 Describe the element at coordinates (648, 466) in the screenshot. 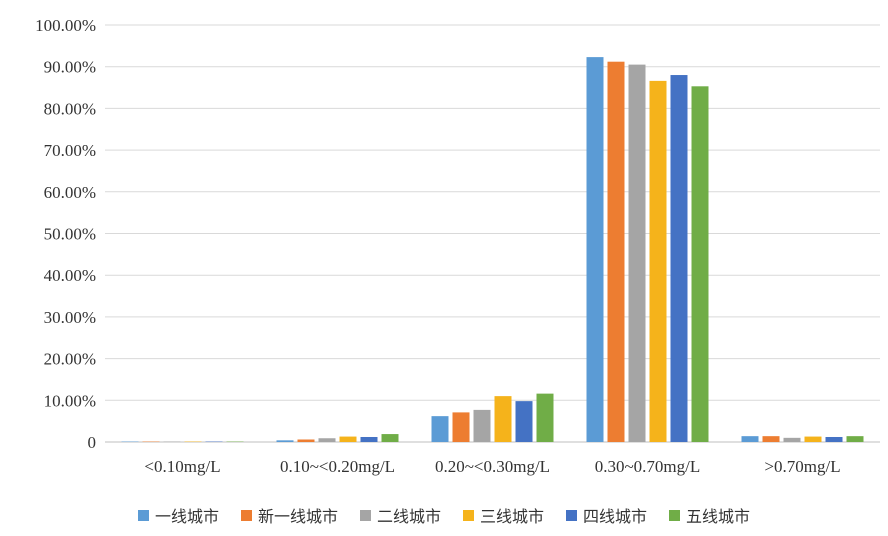

I see `x-tick-label: 0.30~0.70mg/L` at that location.